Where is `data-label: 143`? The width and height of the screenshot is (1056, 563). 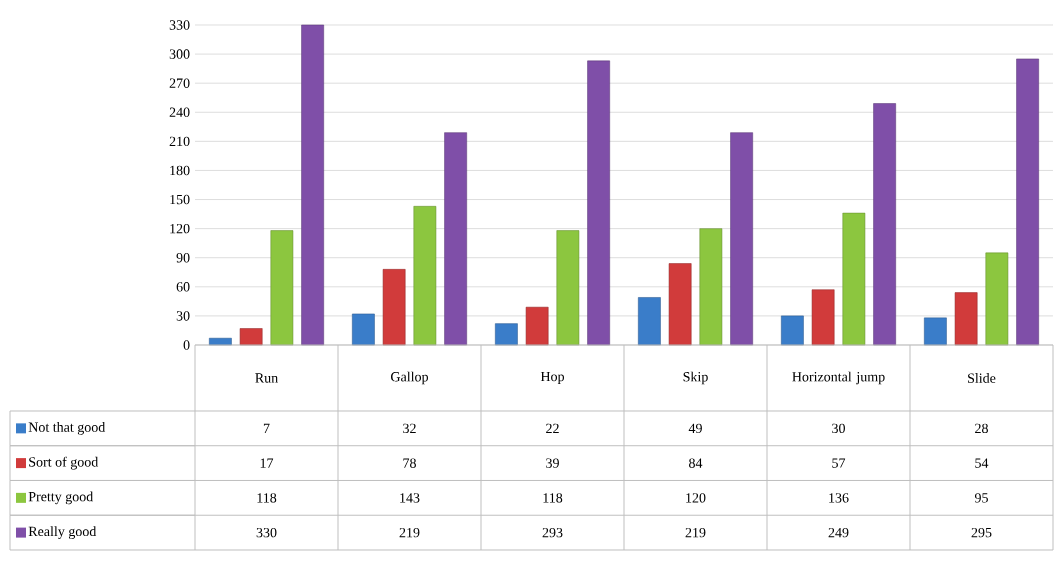 data-label: 143 is located at coordinates (410, 498).